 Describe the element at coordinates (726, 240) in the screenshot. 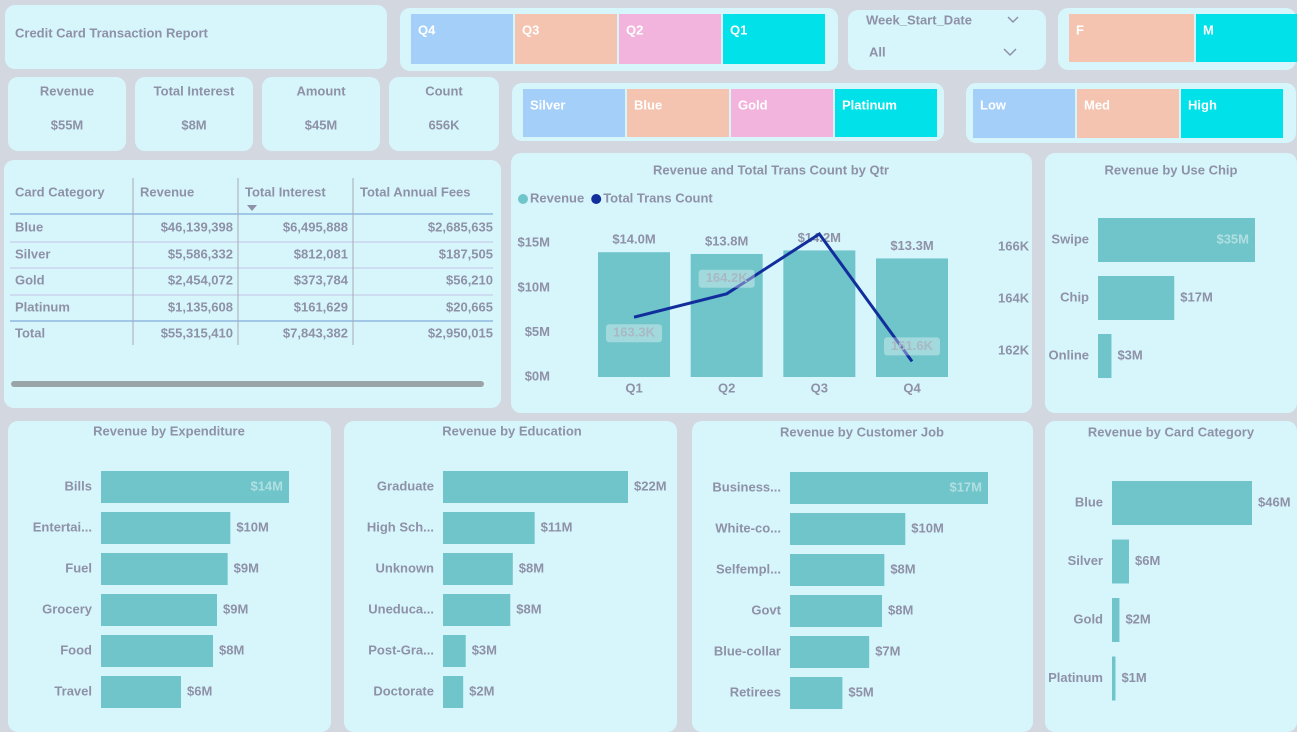

I see `data-label: $13.8M` at that location.